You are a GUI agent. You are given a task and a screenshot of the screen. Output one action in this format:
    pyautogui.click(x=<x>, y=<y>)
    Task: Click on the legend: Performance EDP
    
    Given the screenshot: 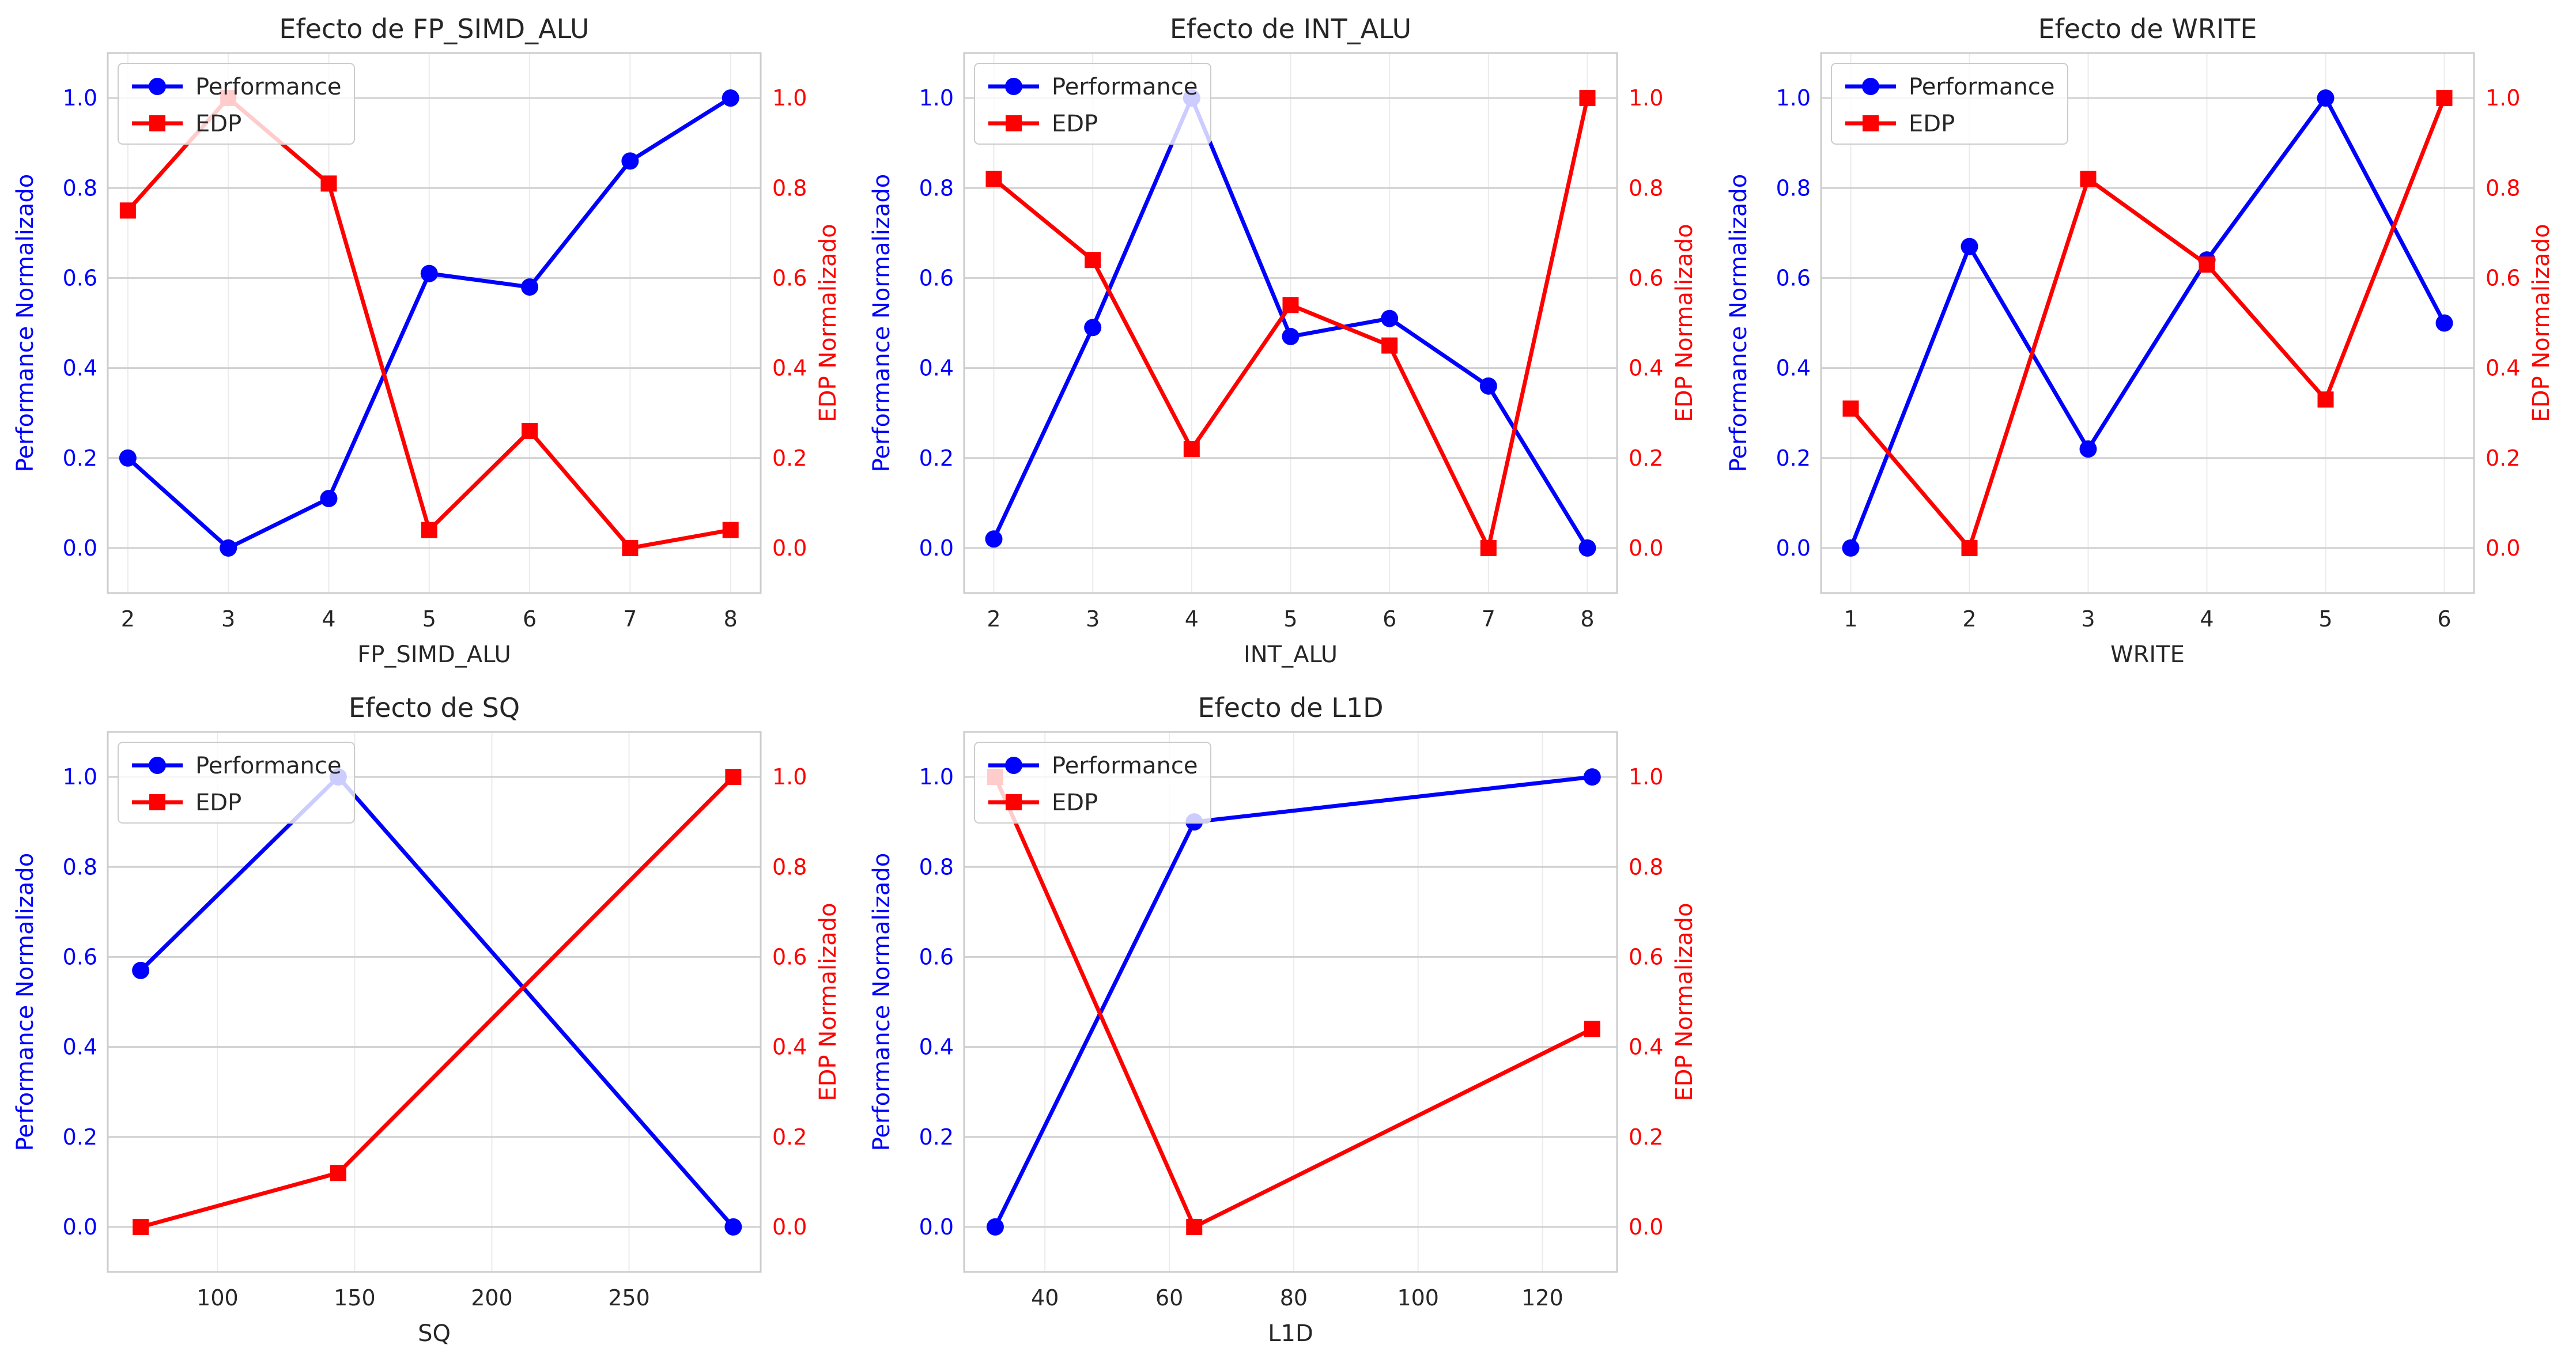 What is the action you would take?
    pyautogui.click(x=1092, y=104)
    